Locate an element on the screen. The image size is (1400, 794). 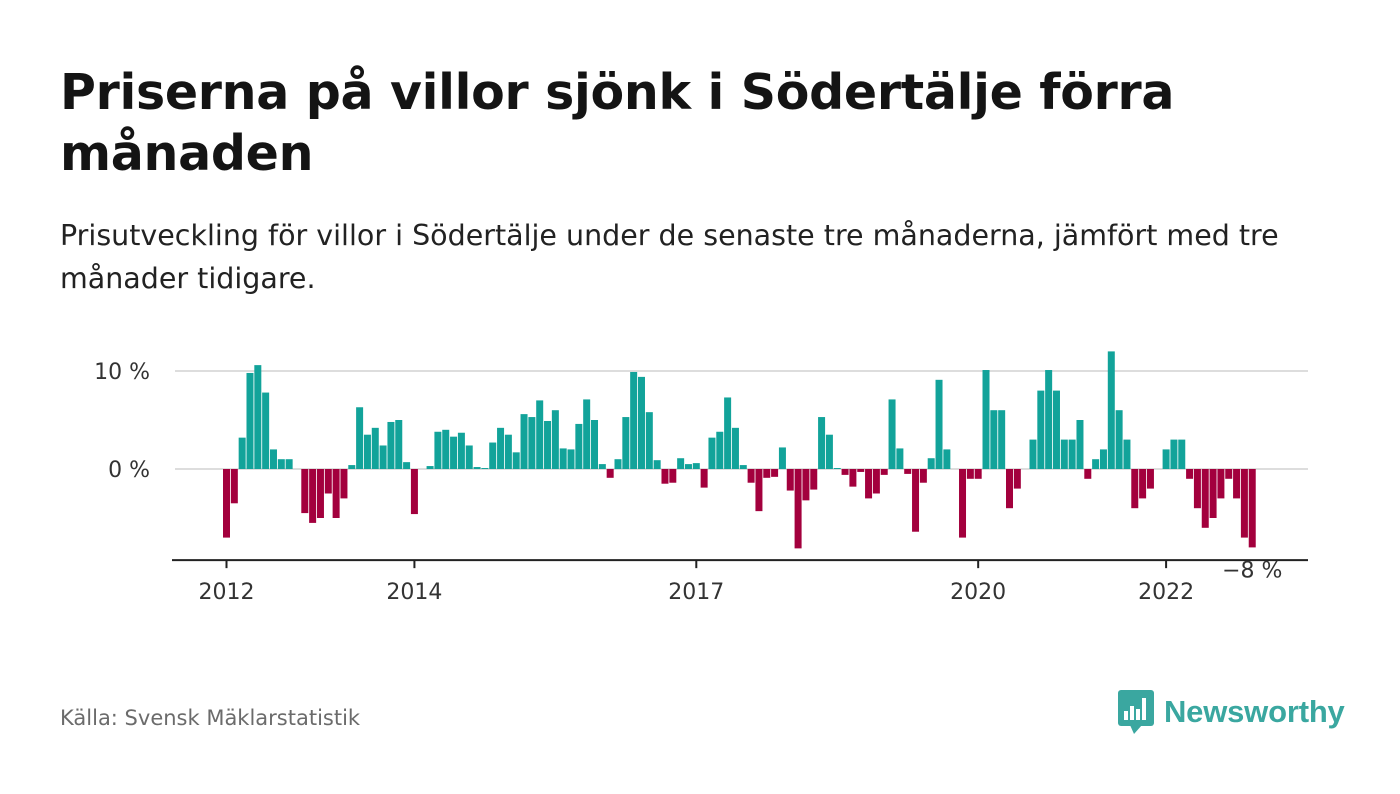
y-tick-label: 0 % is located at coordinates (129, 470).